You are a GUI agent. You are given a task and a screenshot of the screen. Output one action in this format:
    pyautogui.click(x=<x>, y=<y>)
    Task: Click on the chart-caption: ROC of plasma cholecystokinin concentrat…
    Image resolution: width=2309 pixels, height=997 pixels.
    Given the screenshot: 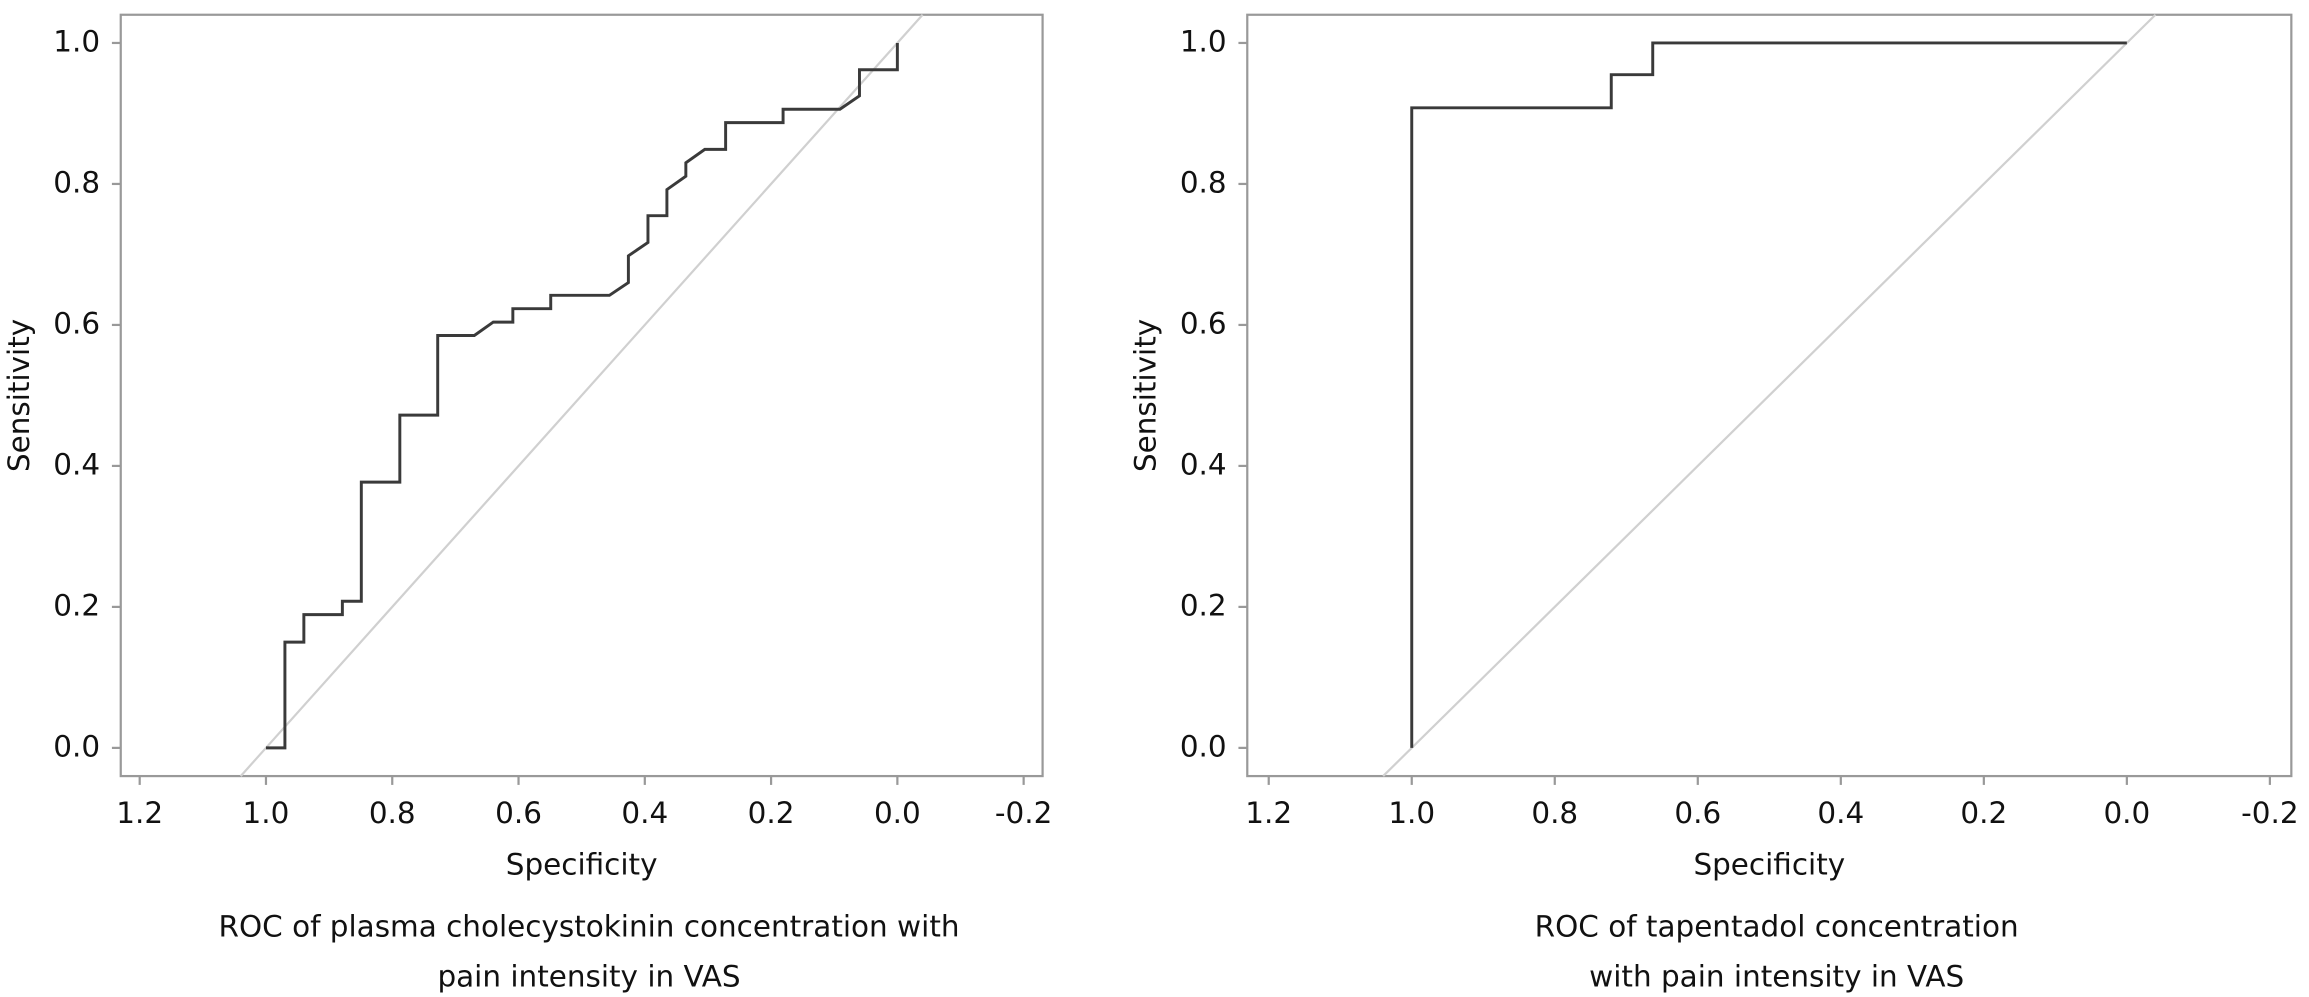 What is the action you would take?
    pyautogui.click(x=589, y=926)
    